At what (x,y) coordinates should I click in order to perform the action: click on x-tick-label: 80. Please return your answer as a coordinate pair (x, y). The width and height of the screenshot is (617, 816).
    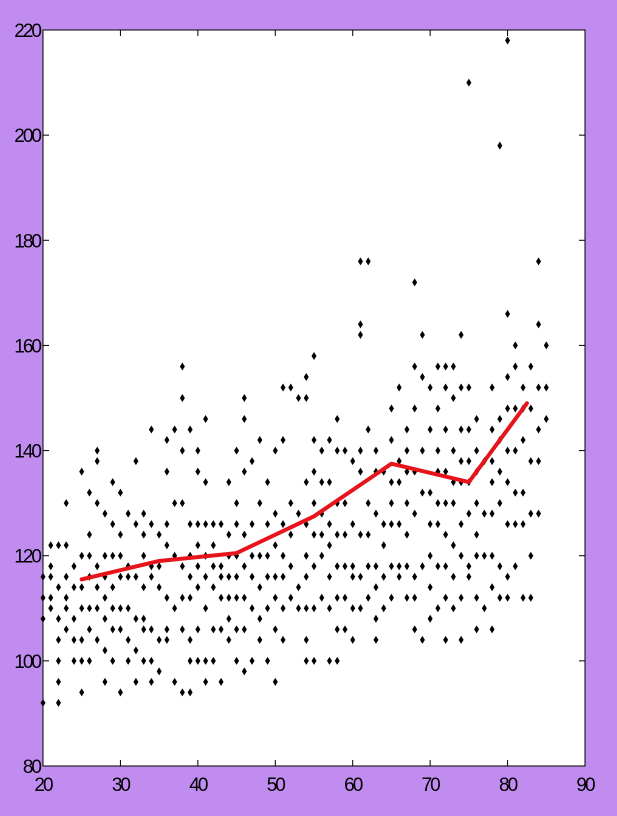
    Looking at the image, I should click on (508, 785).